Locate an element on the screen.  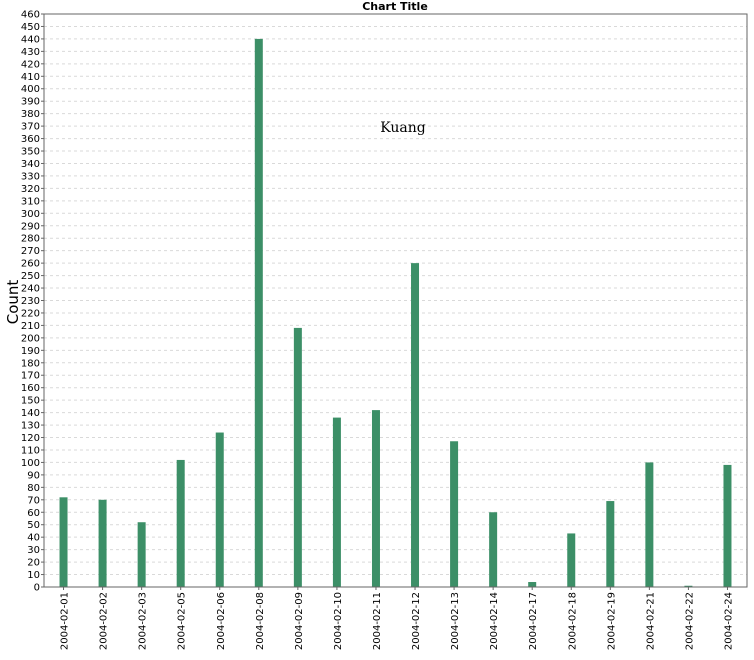
x-tick-label: 2004-02-24 is located at coordinates (728, 621).